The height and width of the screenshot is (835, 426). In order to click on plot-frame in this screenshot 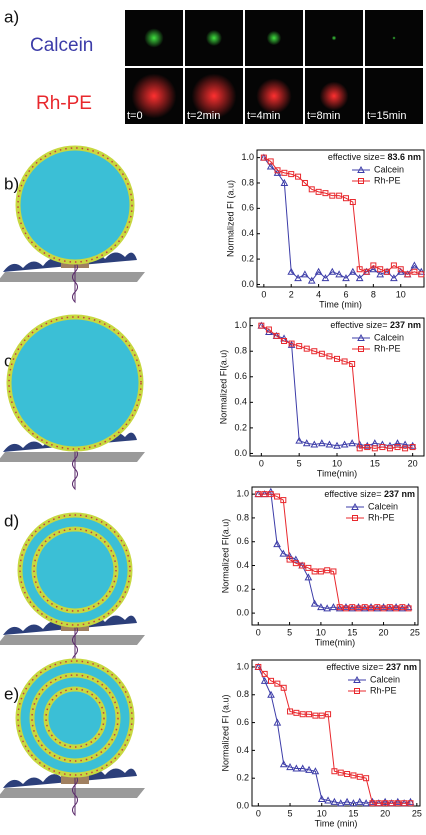, I will do `click(335, 556)`.